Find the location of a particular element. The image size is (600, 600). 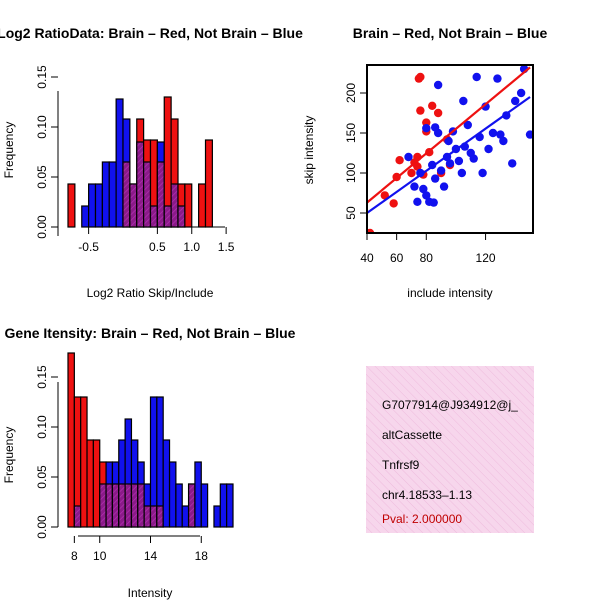

scatter-plot-frame is located at coordinates (450, 149).